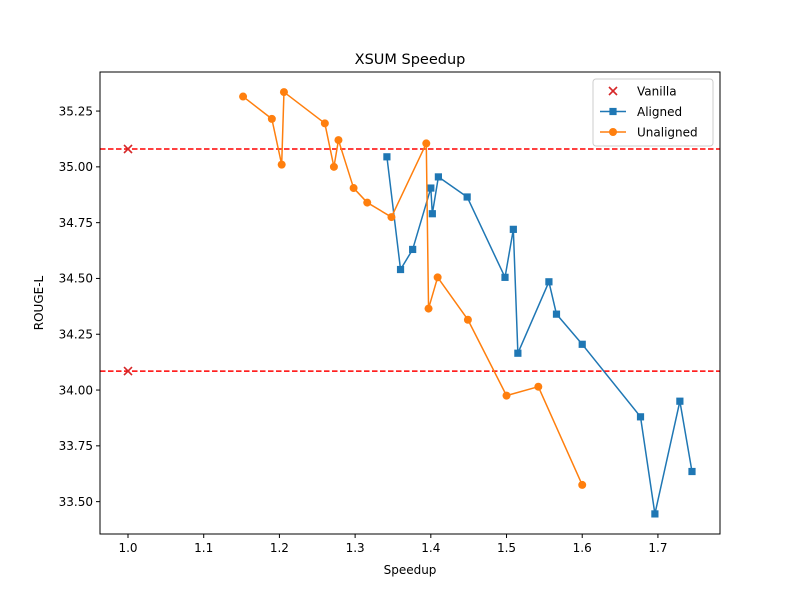 The width and height of the screenshot is (800, 600). I want to click on y-tick-label: 34.25, so click(76, 335).